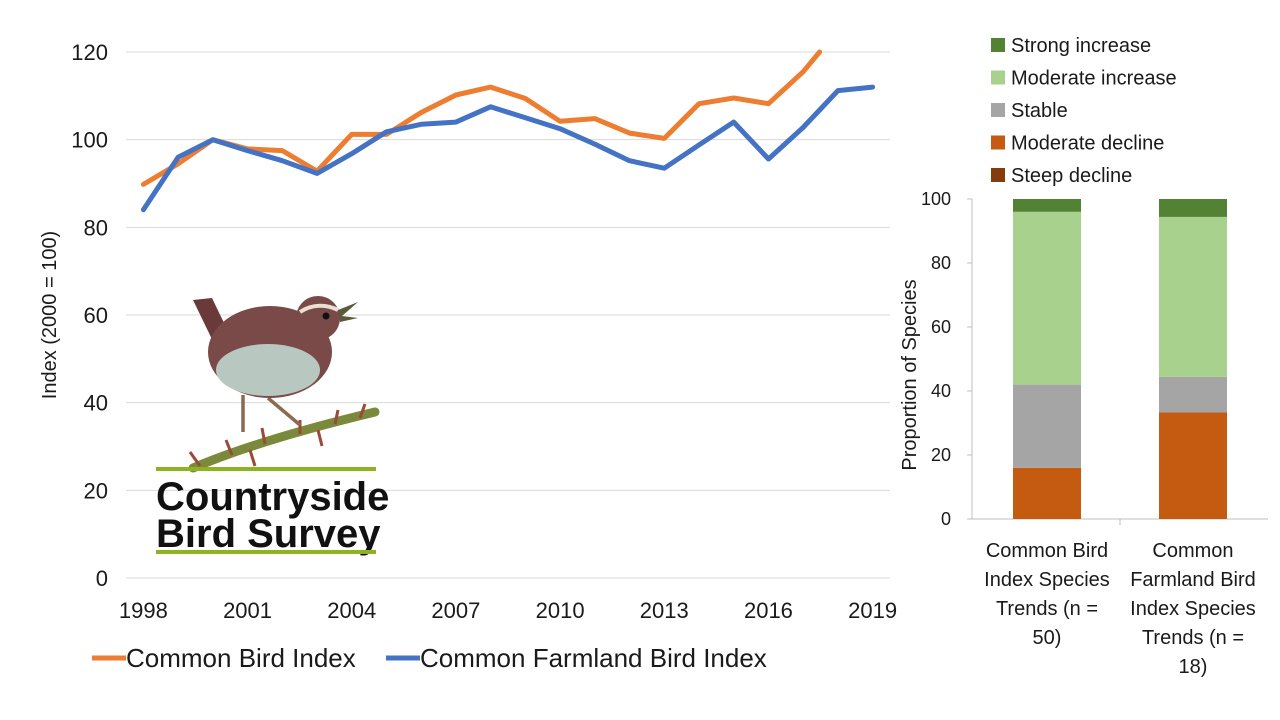  Describe the element at coordinates (1094, 79) in the screenshot. I see `legend-label: Moderate increase` at that location.